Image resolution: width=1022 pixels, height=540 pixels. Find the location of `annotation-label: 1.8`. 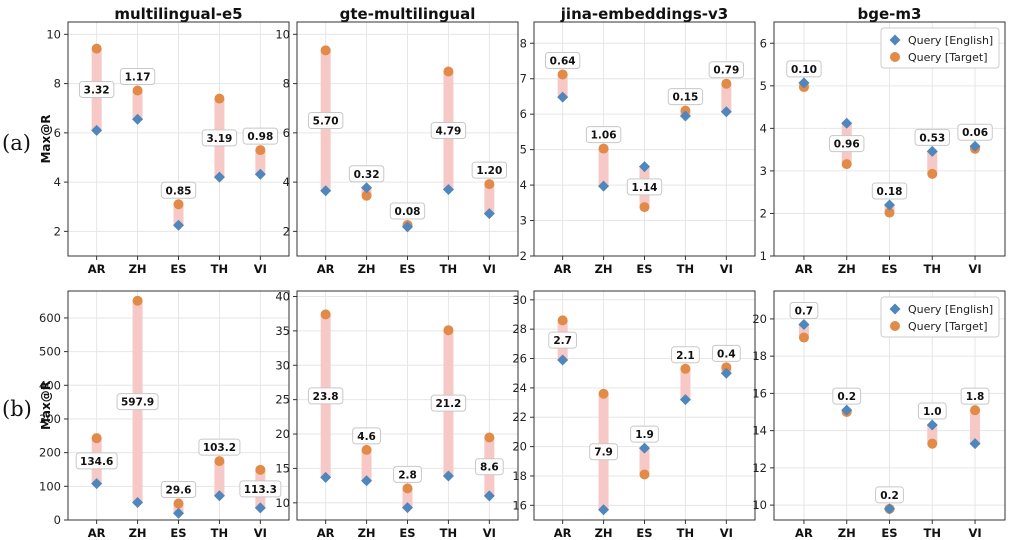

annotation-label: 1.8 is located at coordinates (975, 397).